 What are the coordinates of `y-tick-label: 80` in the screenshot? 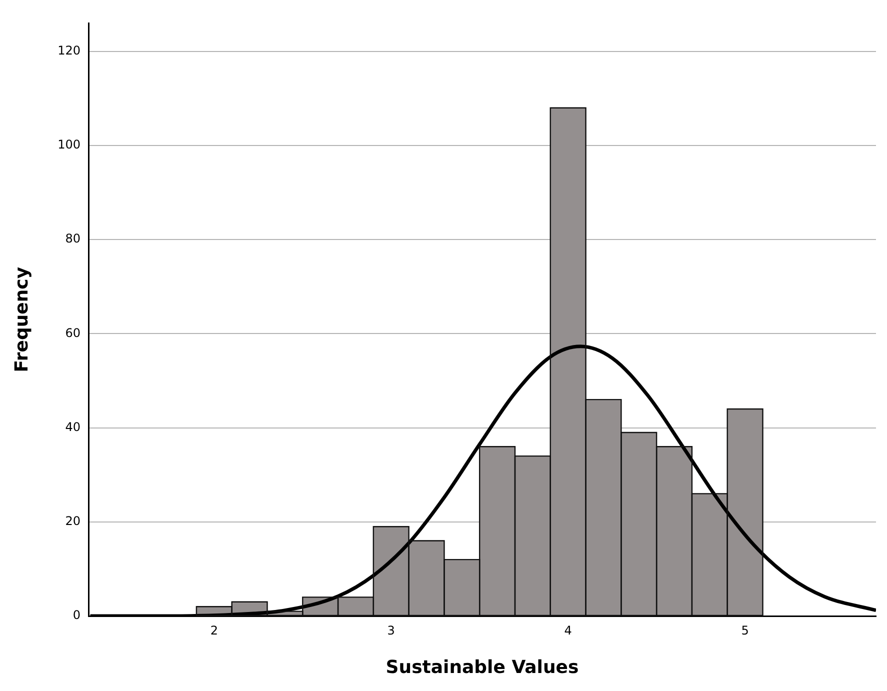 It's located at (73, 239).